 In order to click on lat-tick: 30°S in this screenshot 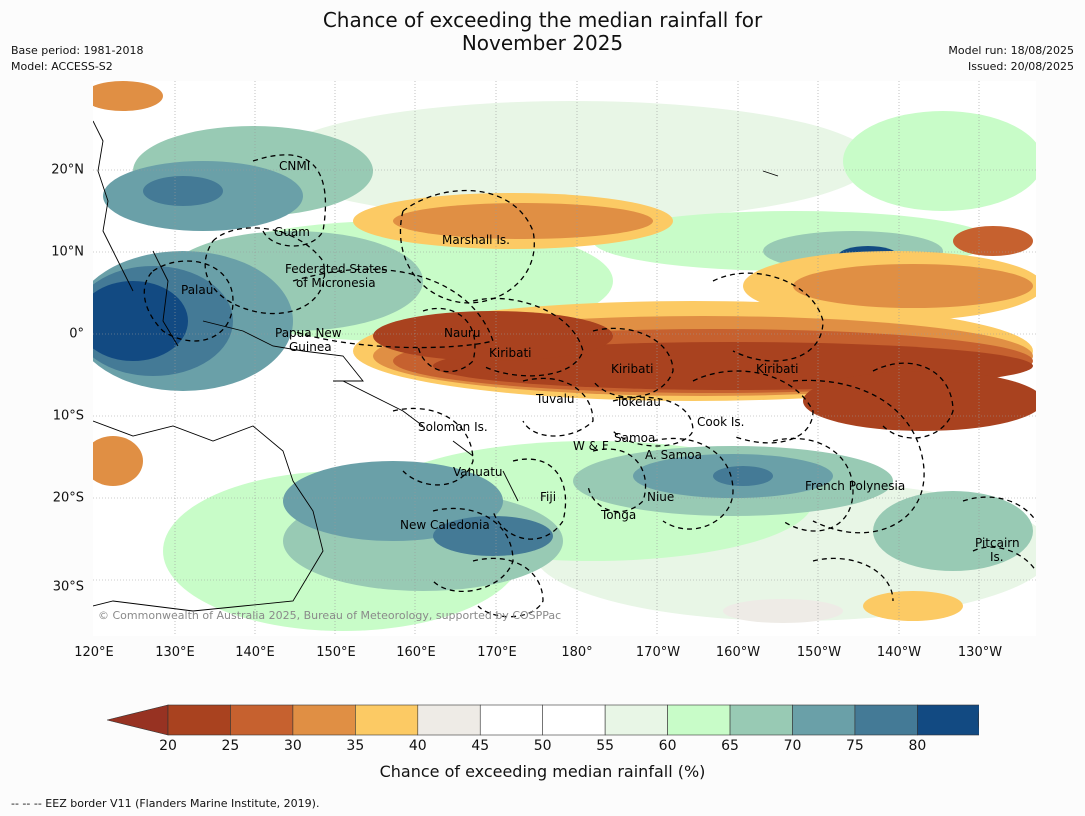, I will do `click(68, 587)`.